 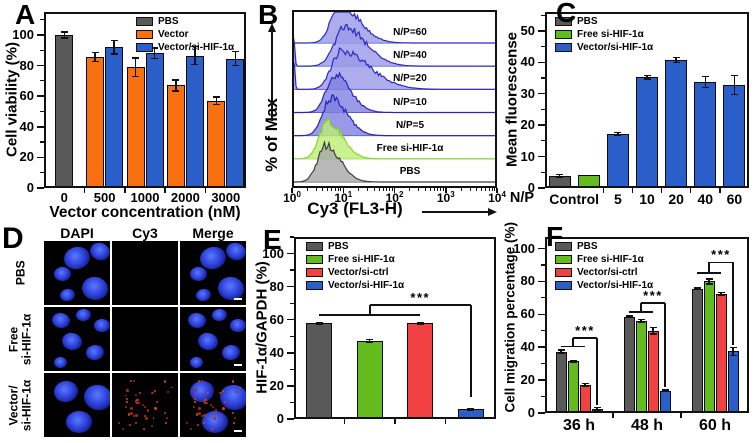 I want to click on y-tick-label: 40, so click(x=276, y=352).